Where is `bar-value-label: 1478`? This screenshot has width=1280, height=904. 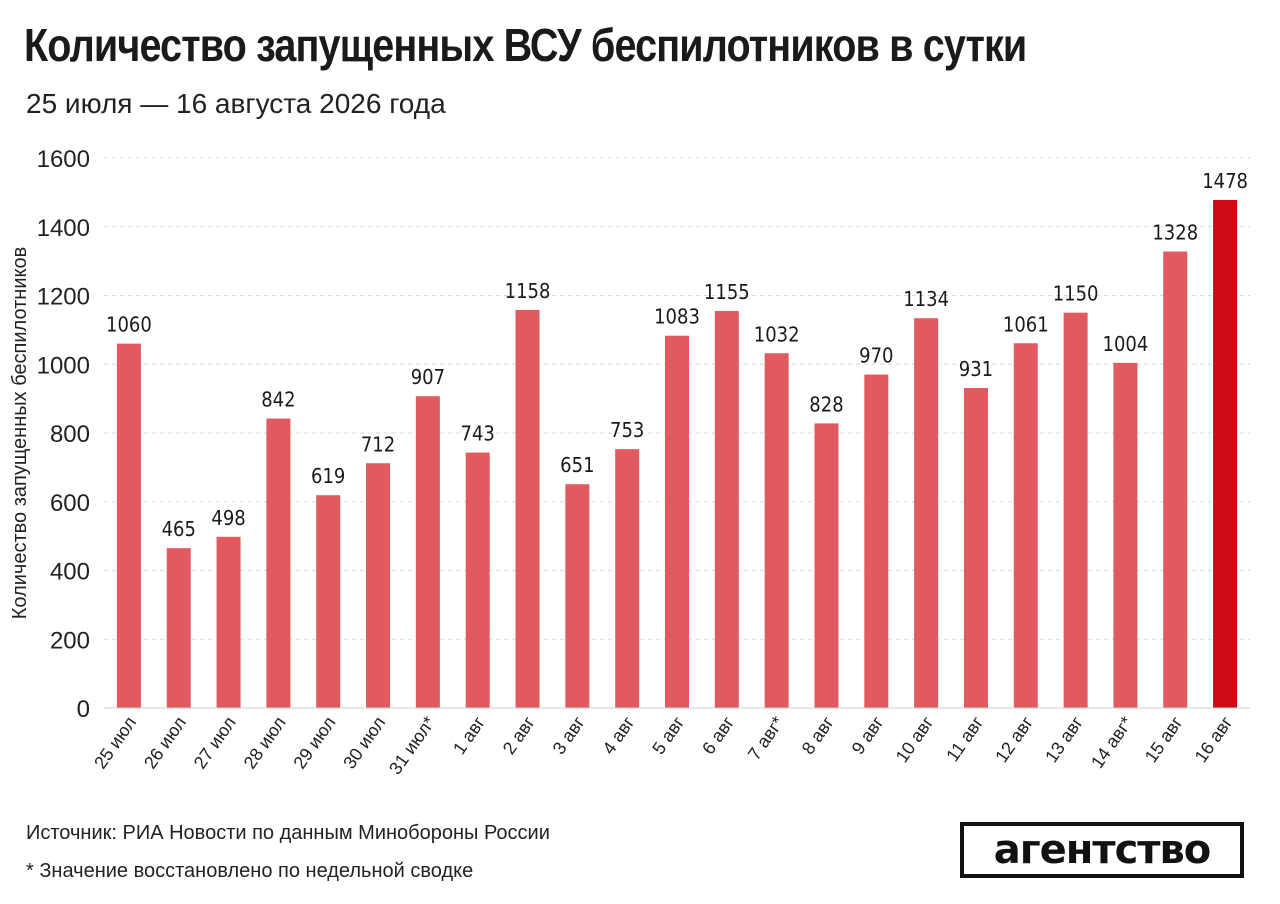
bar-value-label: 1478 is located at coordinates (1225, 181).